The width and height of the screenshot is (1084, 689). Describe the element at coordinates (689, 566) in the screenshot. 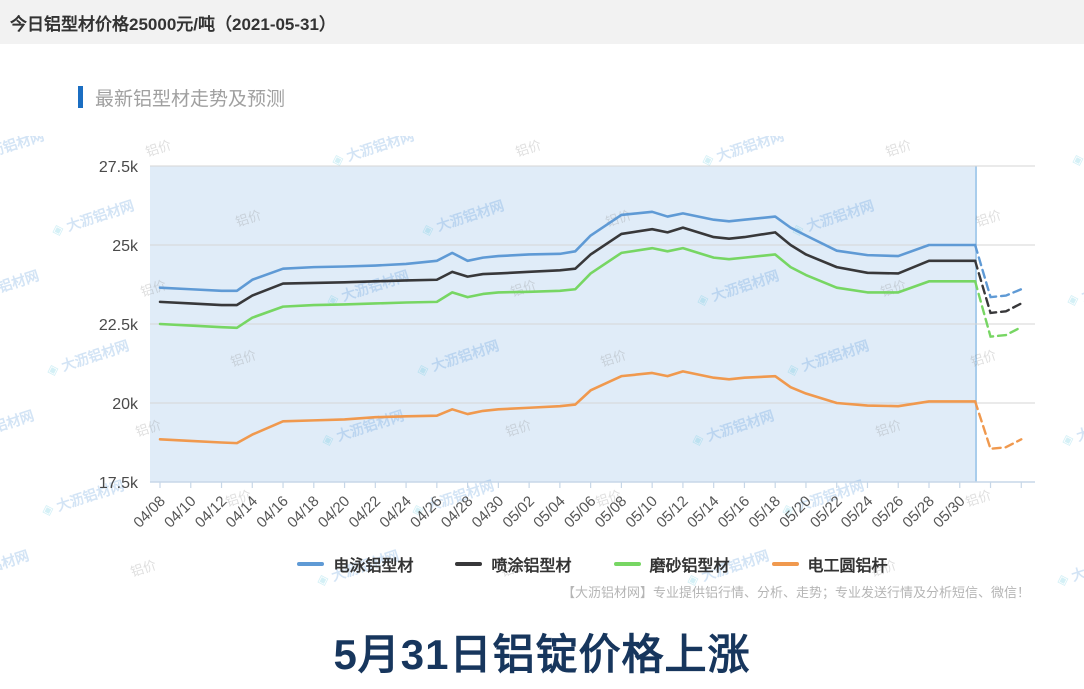

I see `legend-label: 磨砂铝型材` at that location.